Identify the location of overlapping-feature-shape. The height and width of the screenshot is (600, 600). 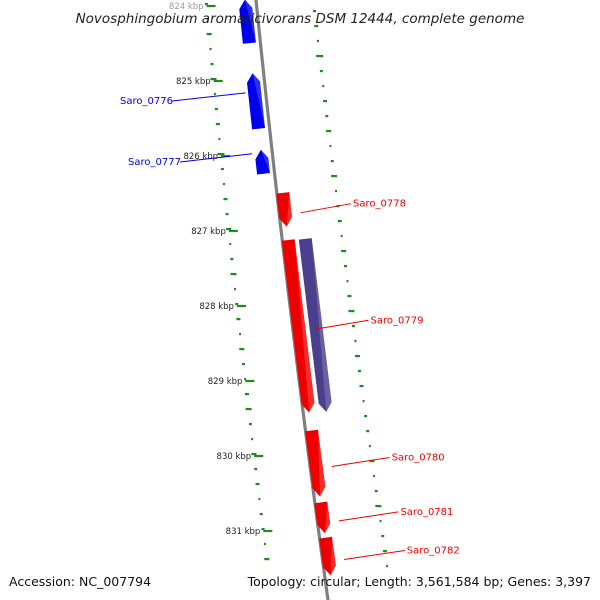
(315, 325).